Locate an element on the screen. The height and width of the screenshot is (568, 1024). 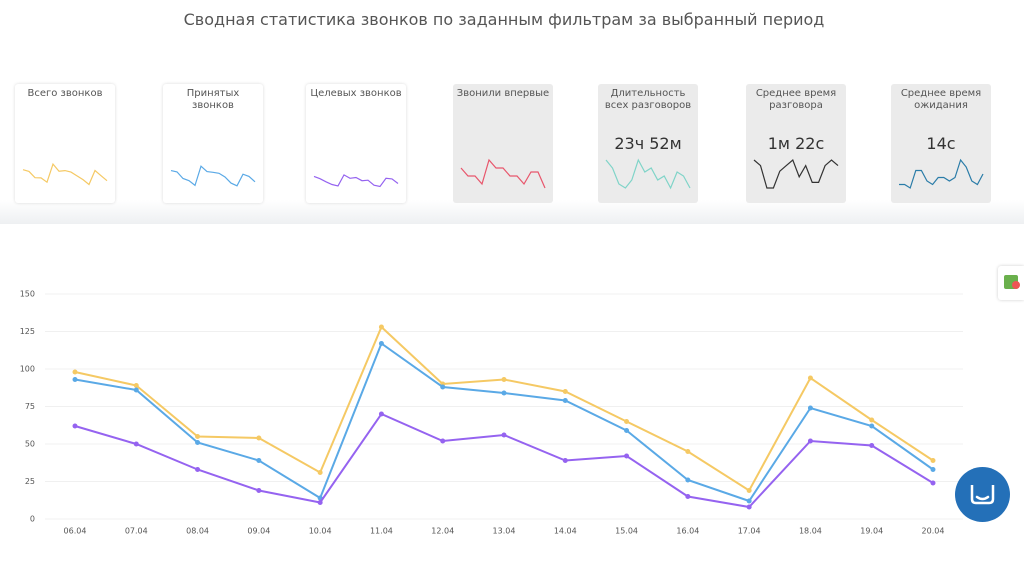
y-tick-label: 100 is located at coordinates (27, 369).